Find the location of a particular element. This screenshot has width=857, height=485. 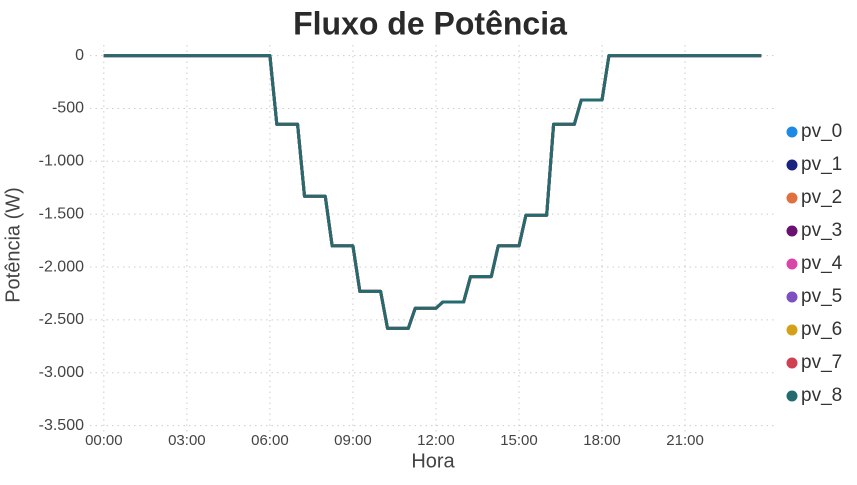

y-tick-label: -2.500 is located at coordinates (61, 319).